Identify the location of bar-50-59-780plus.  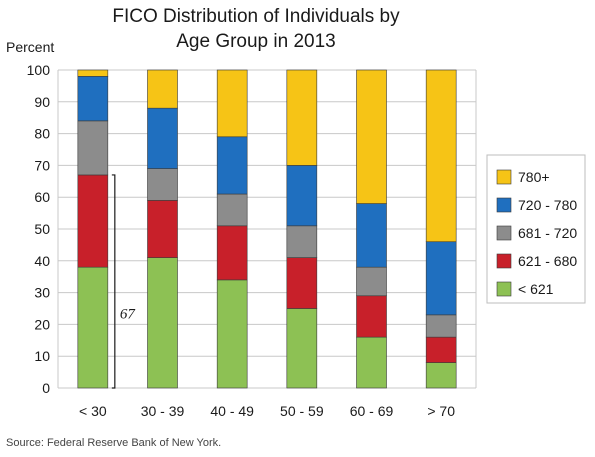
(302, 117).